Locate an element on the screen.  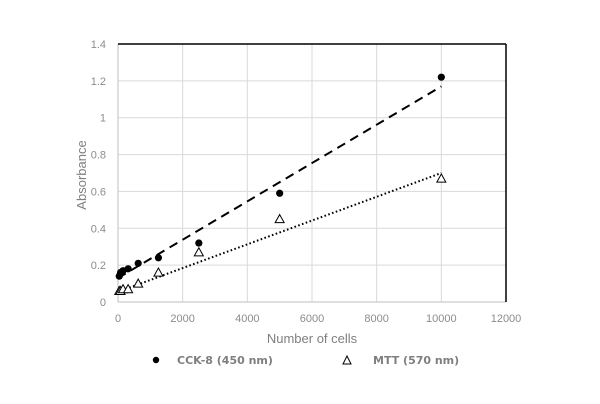
filled-circle-icon is located at coordinates (156, 360).